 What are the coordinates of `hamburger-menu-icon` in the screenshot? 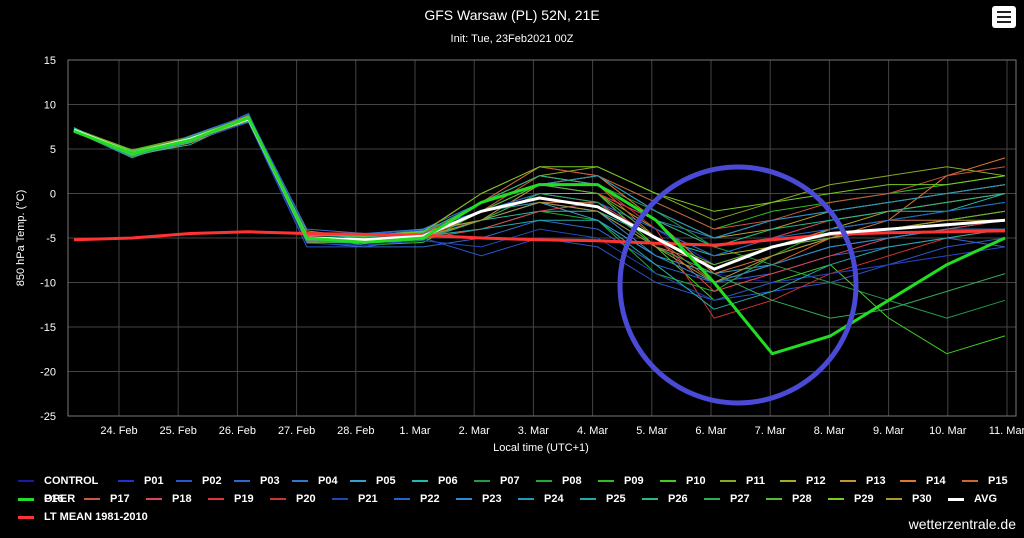 It's located at (1004, 17).